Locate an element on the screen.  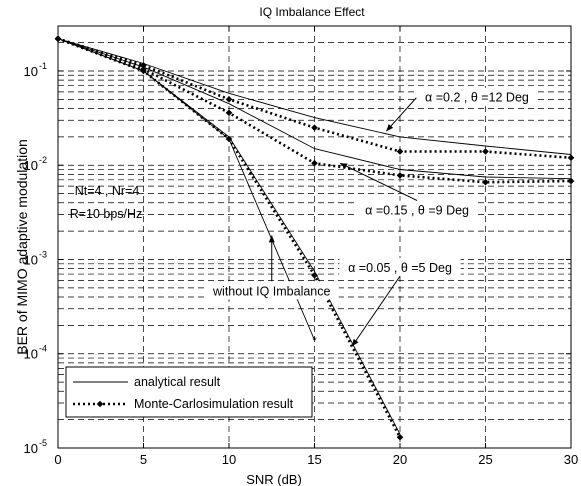
x-axis-label: SNR (dB) is located at coordinates (274, 479).